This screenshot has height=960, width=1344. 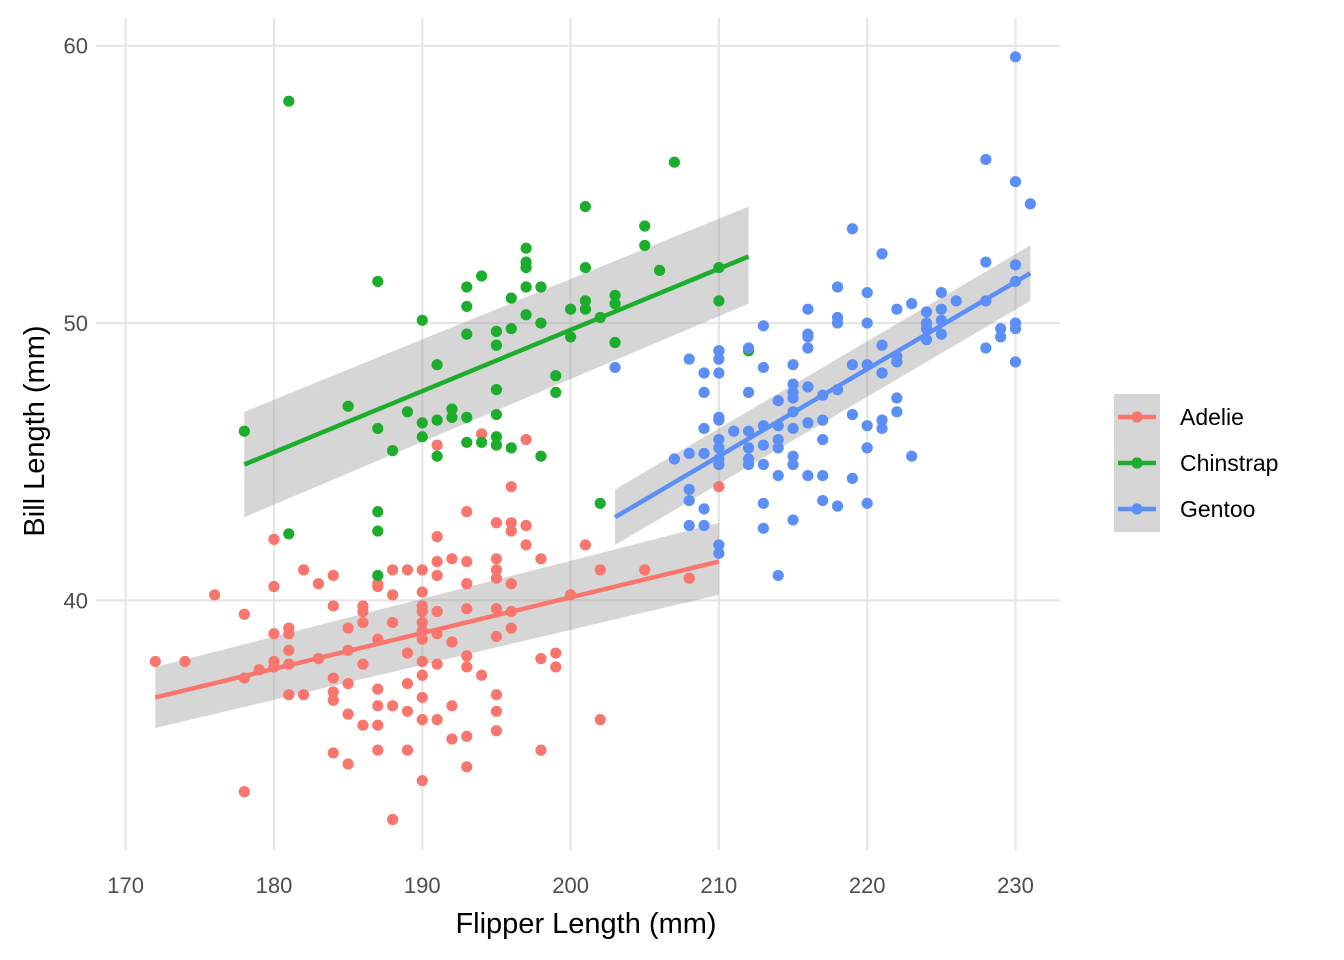 I want to click on y-tick-label: 60, so click(x=76, y=46).